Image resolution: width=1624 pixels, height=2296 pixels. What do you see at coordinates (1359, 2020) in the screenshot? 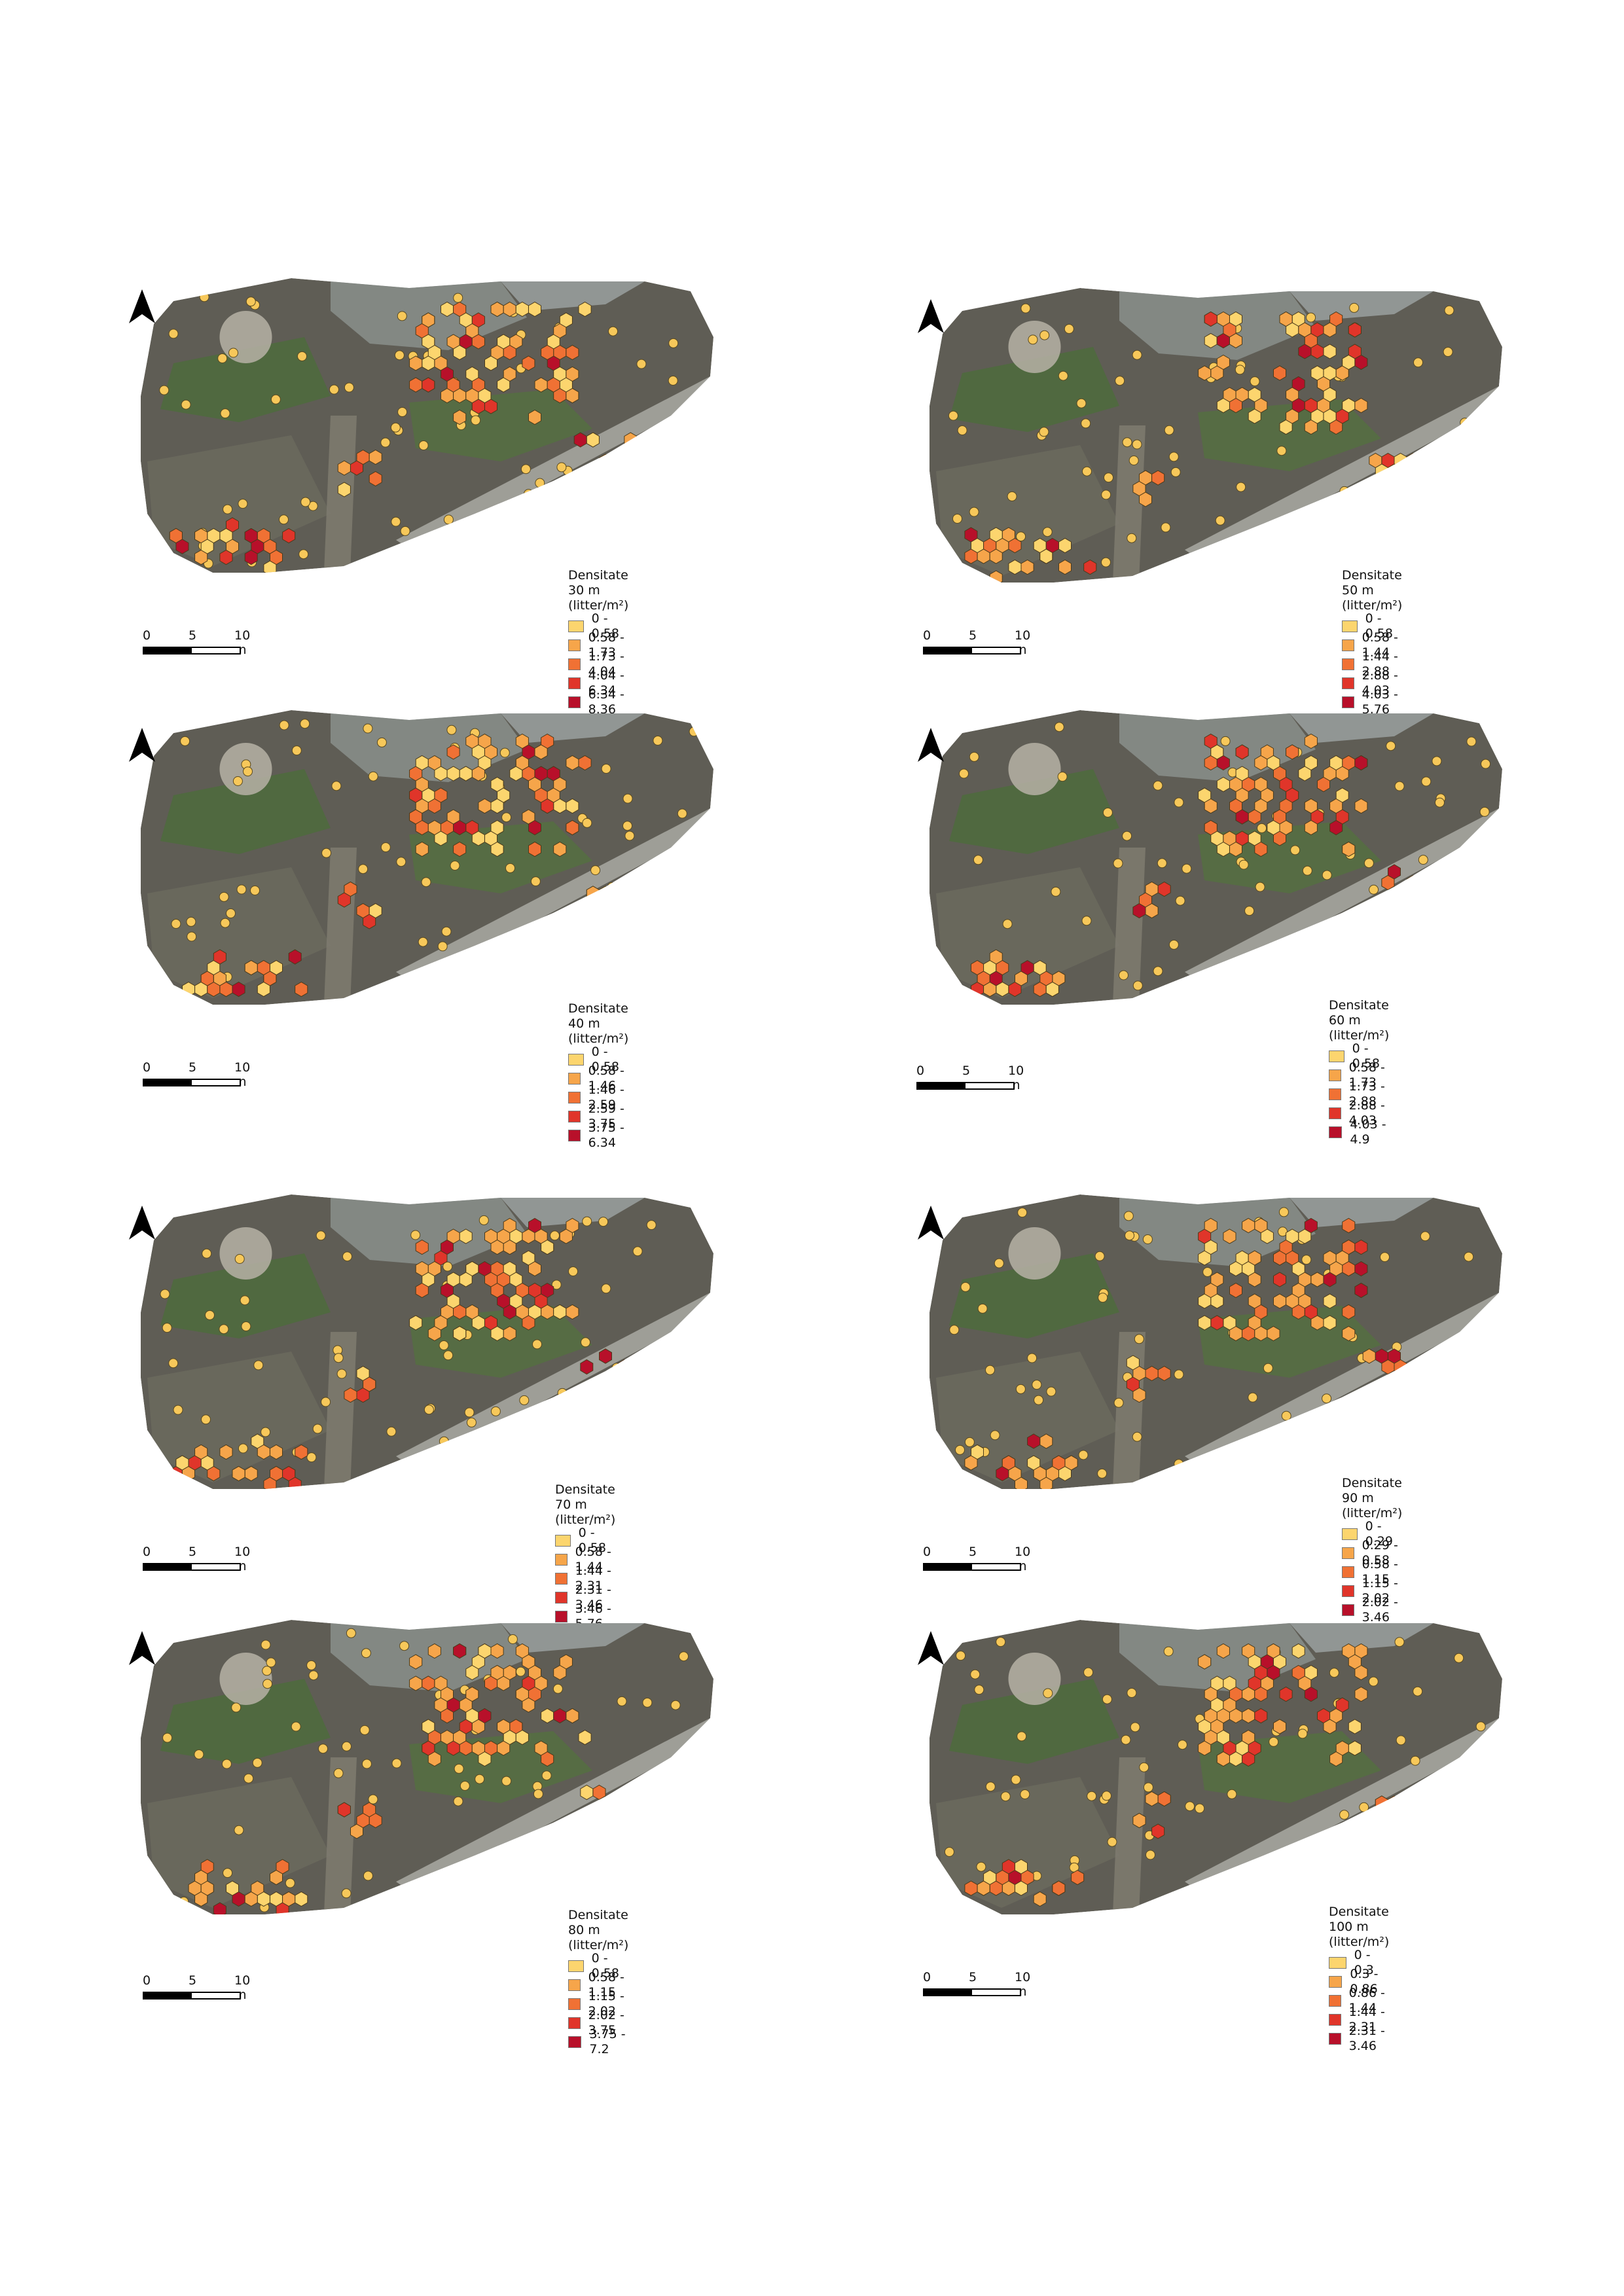
I see `legend-row: 1.44 - 2.31` at bounding box center [1359, 2020].